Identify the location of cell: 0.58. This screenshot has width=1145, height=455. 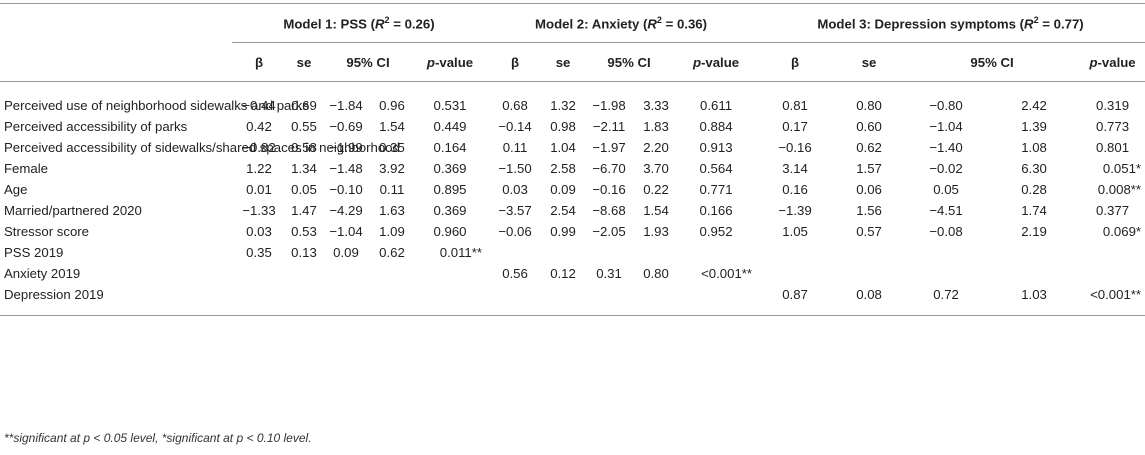
(304, 147).